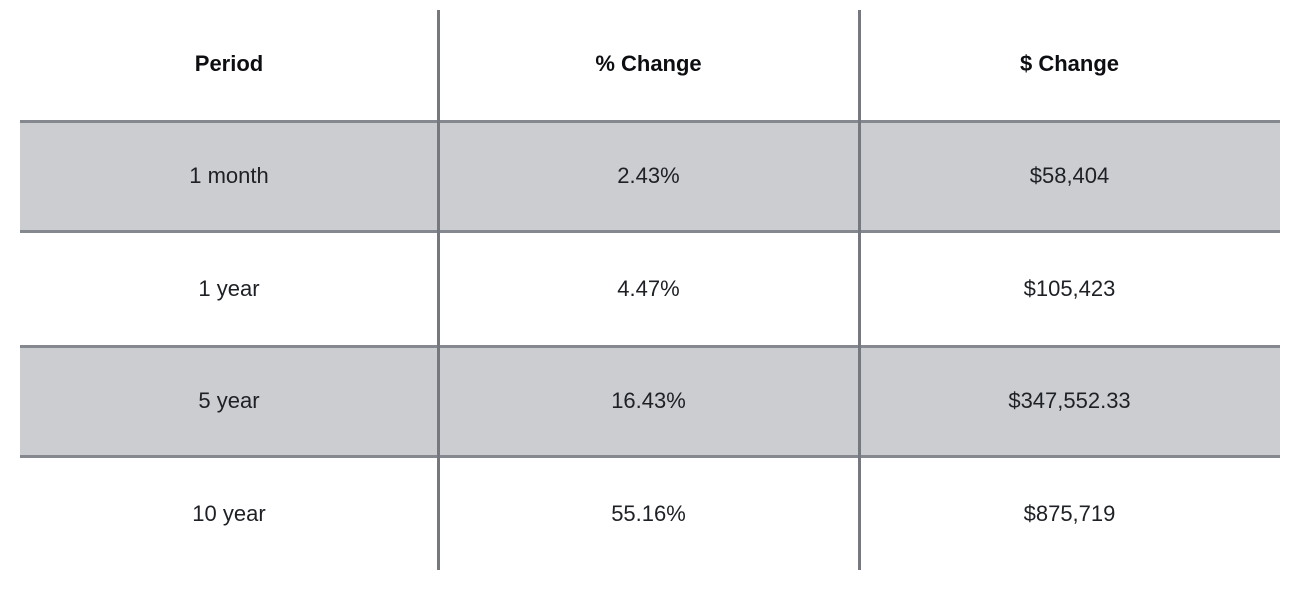 This screenshot has width=1306, height=590. What do you see at coordinates (229, 513) in the screenshot?
I see `cell-period: 10 year` at bounding box center [229, 513].